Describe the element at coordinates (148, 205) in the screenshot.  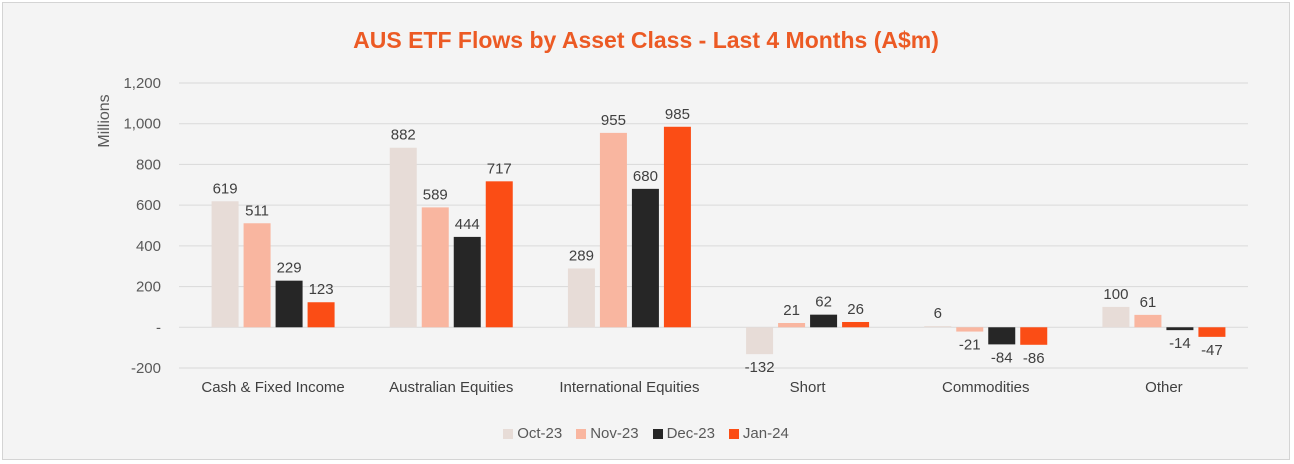
I see `y-tick-label: 600` at that location.